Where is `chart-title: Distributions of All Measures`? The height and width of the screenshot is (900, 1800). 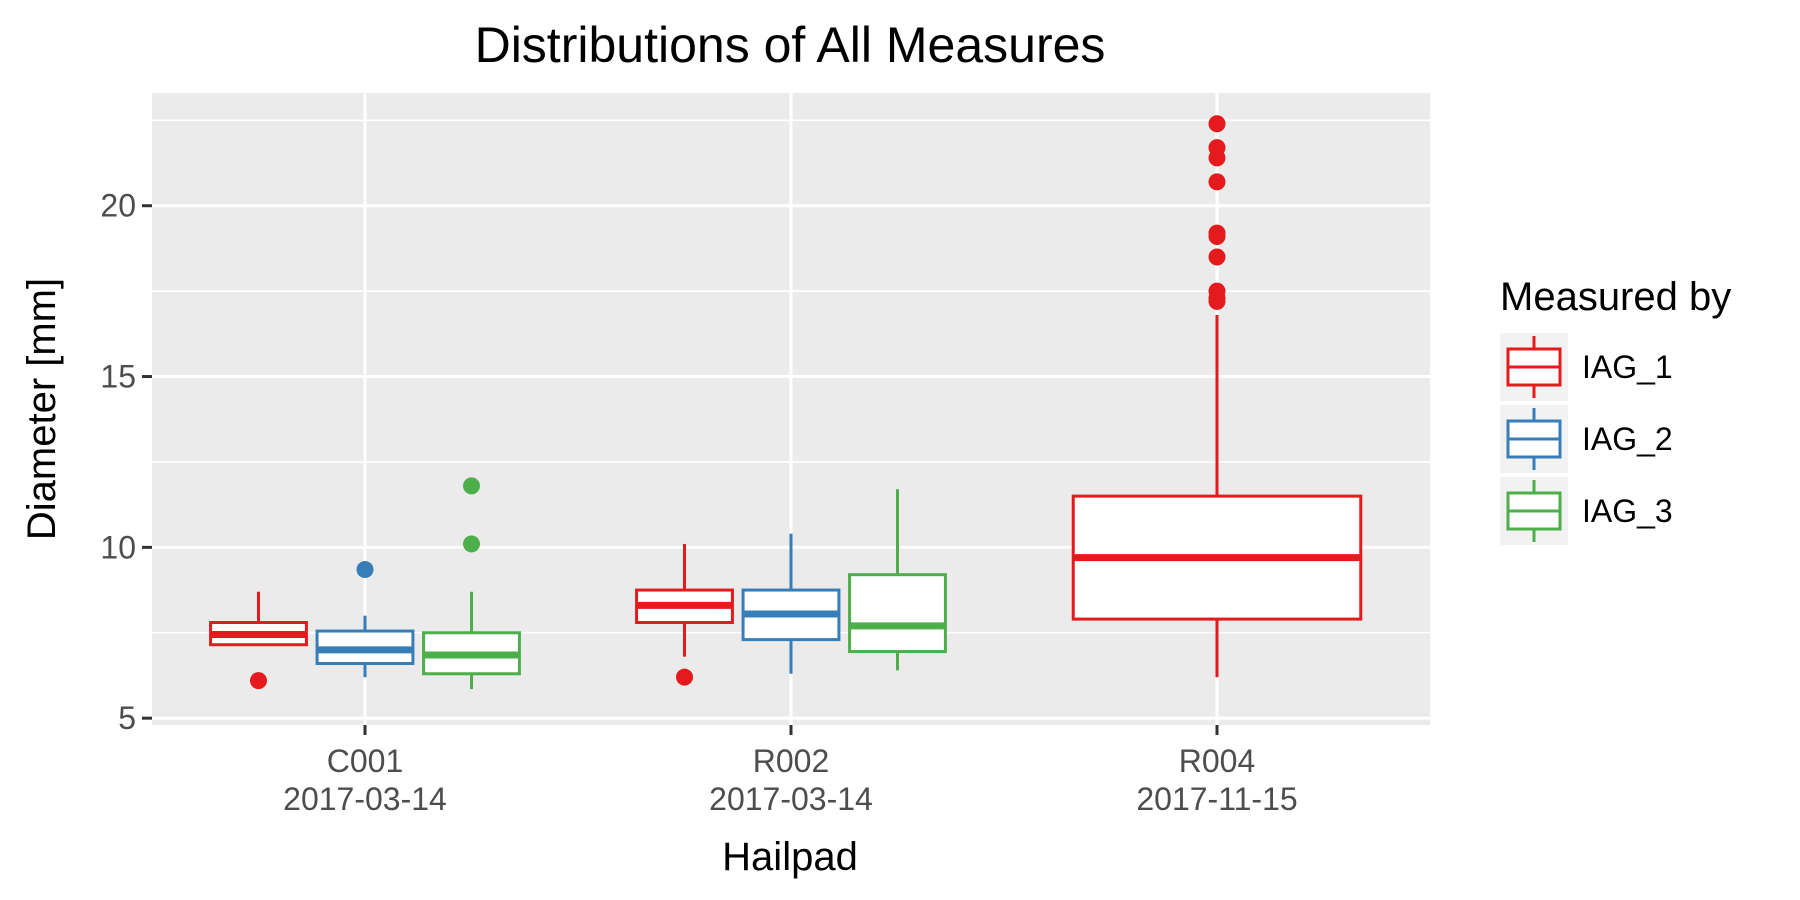 chart-title: Distributions of All Measures is located at coordinates (790, 45).